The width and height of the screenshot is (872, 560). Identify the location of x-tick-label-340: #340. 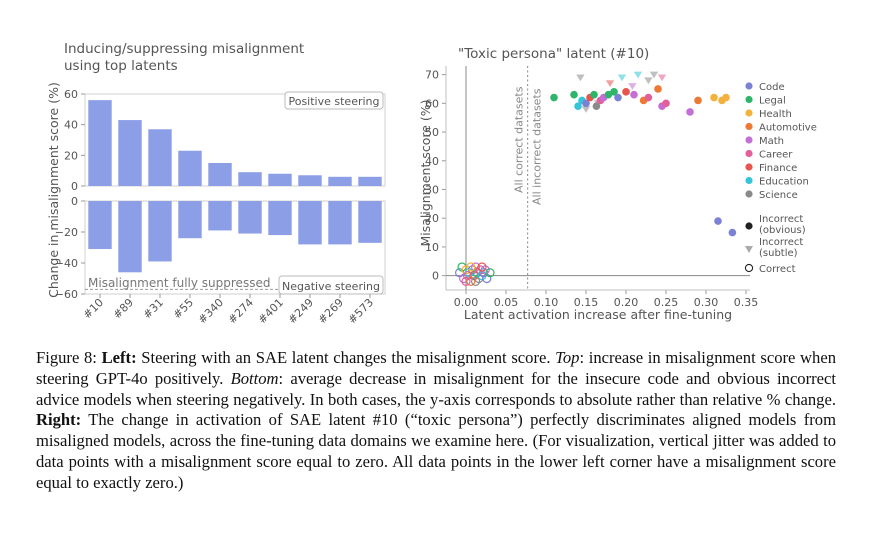
(211, 311).